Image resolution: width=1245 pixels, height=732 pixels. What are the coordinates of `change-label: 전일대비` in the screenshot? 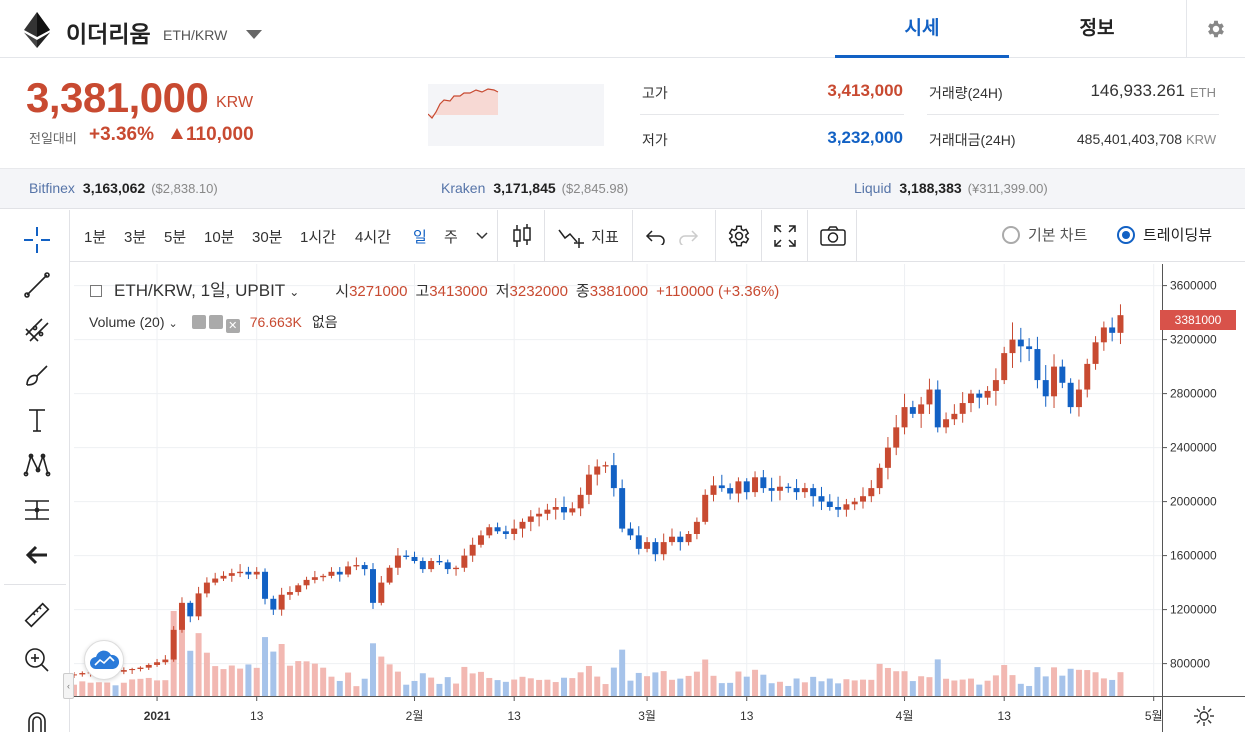 It's located at (53, 138).